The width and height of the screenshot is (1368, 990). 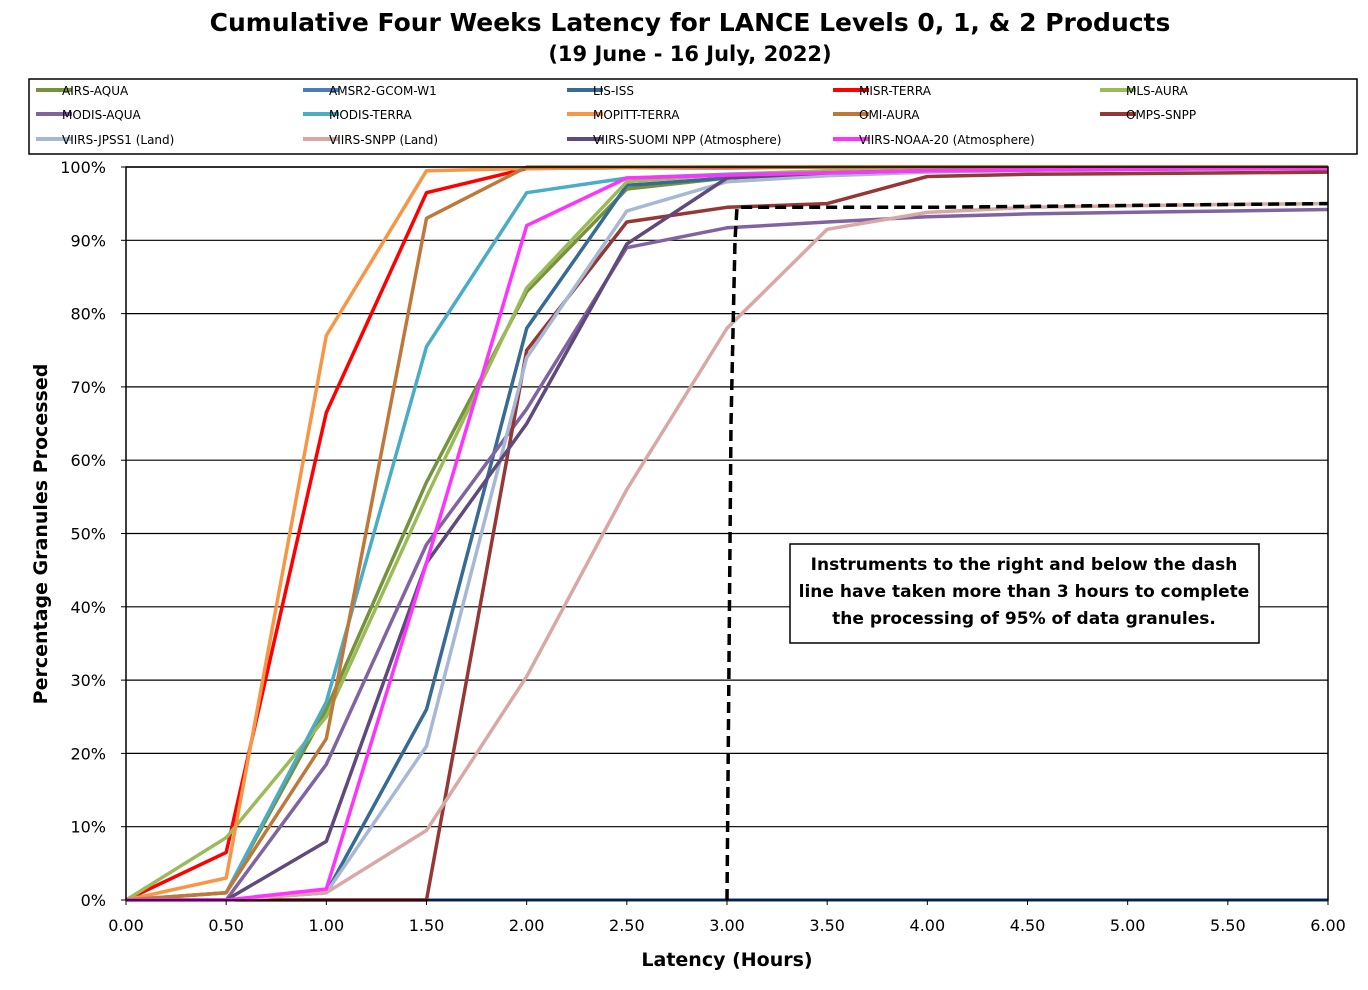 What do you see at coordinates (95, 91) in the screenshot?
I see `legend-label: AIRS-AQUA` at bounding box center [95, 91].